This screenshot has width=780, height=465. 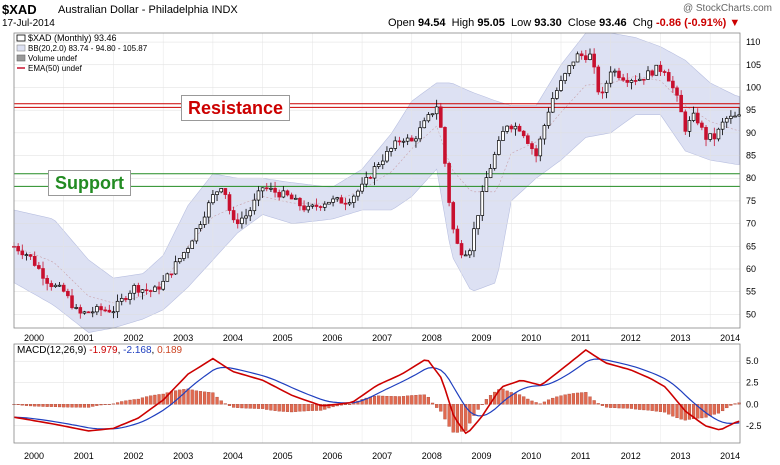 I want to click on x-tick-label: 2008, so click(x=432, y=456).